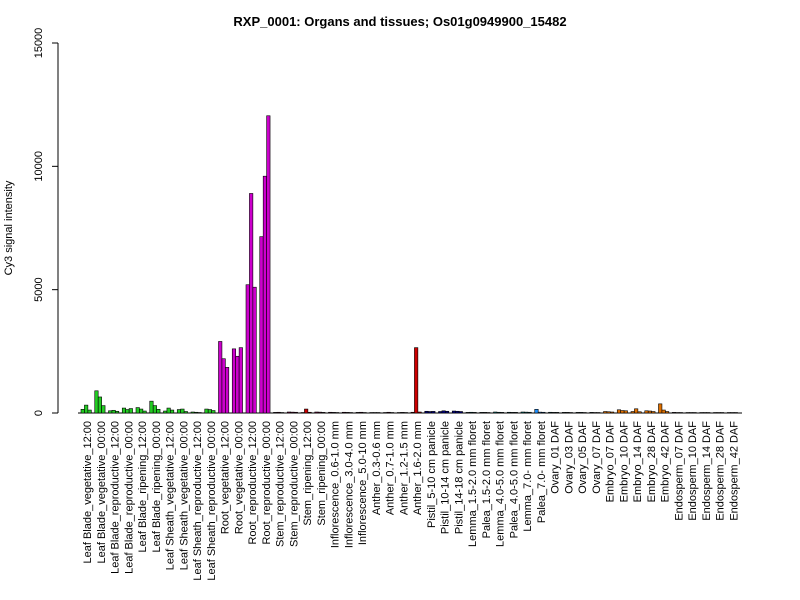 The width and height of the screenshot is (800, 600). I want to click on category-label: Anther_0.7-1.0 mm, so click(391, 468).